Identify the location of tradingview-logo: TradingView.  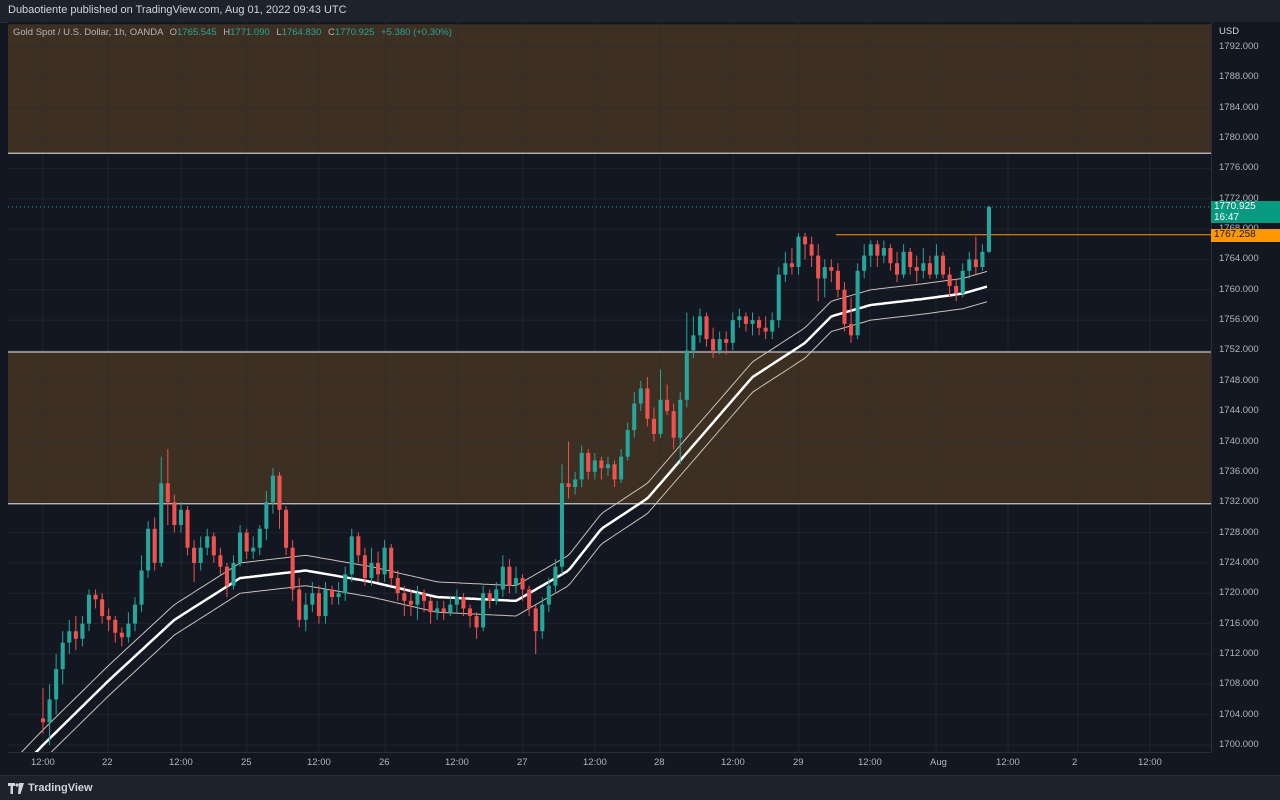
(50, 788).